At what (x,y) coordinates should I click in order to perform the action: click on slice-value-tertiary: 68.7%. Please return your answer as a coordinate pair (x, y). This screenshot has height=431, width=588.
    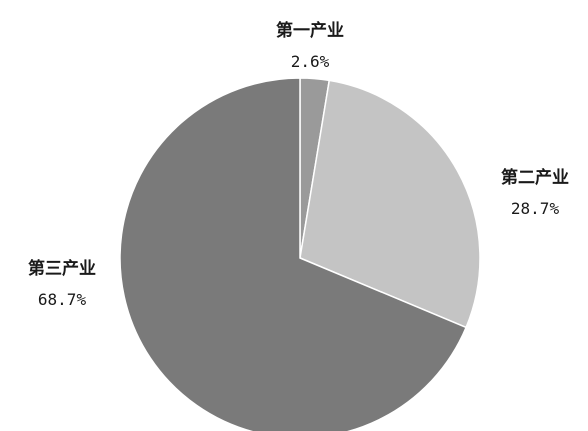
    Looking at the image, I should click on (62, 299).